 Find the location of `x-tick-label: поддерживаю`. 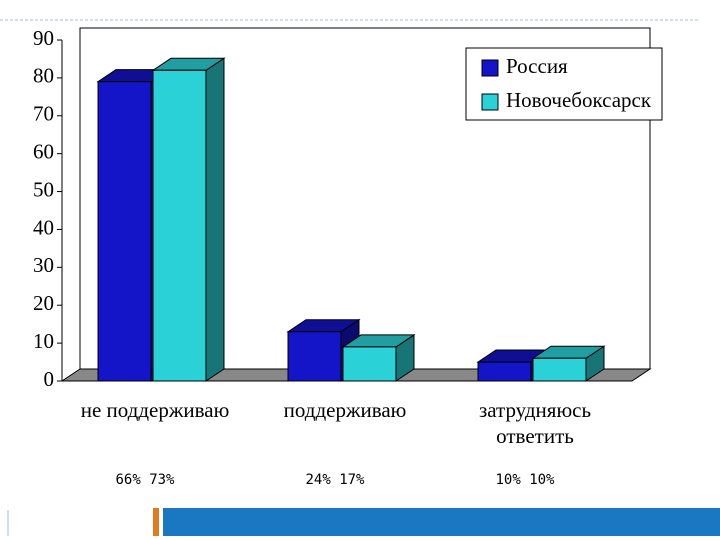

x-tick-label: поддерживаю is located at coordinates (345, 410).